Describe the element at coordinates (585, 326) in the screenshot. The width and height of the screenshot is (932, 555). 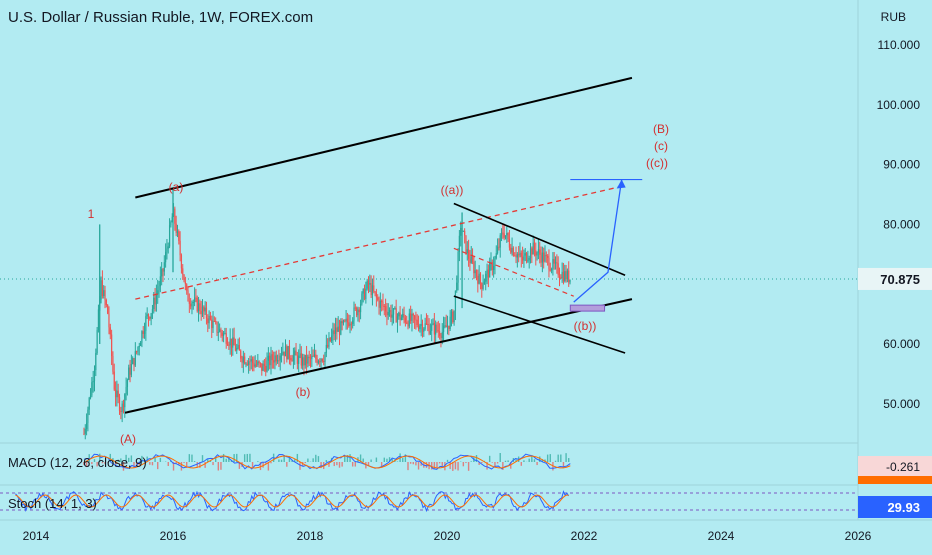
I see `wave-label: ((b))` at that location.